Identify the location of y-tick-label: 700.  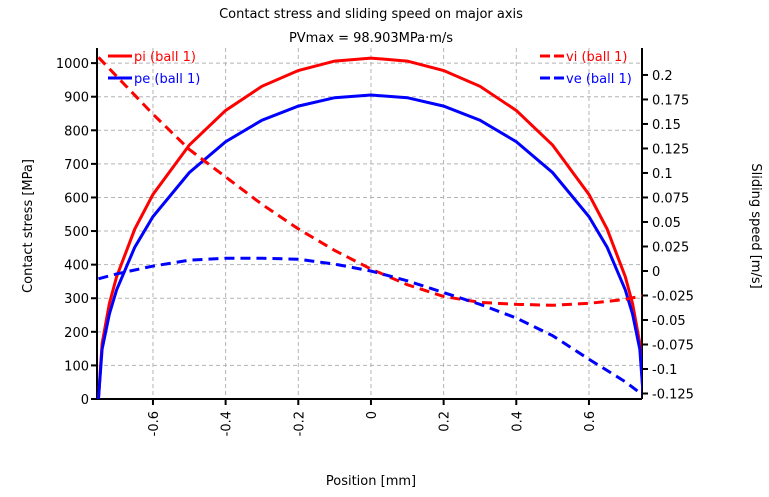
(76, 165).